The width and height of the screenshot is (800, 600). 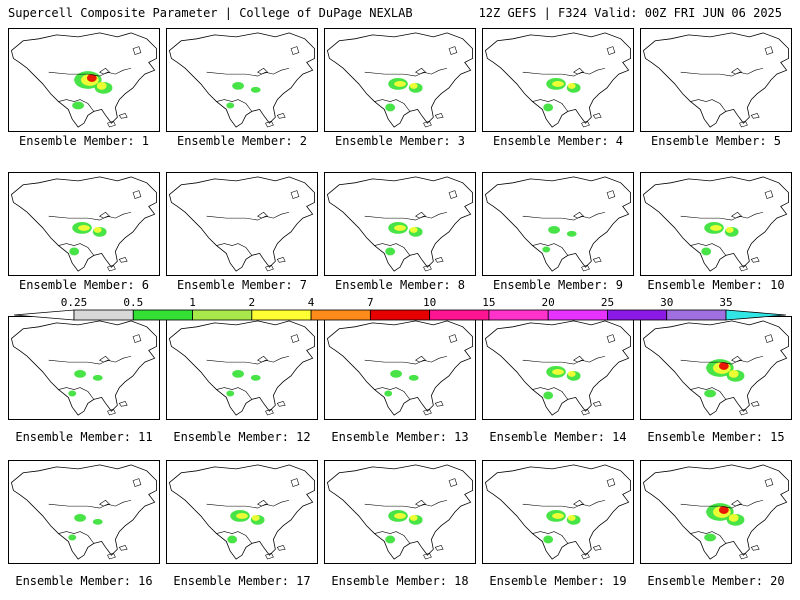 I want to click on member-label: Ensemble Member: 14, so click(x=558, y=437).